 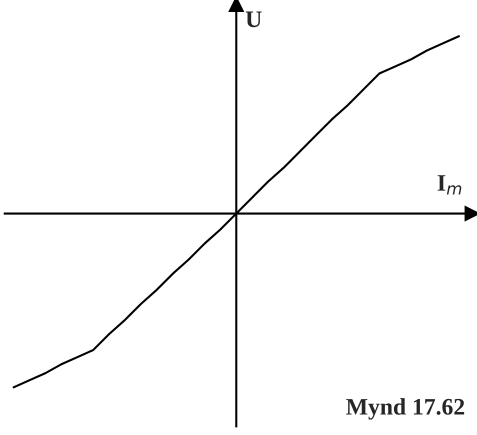 What do you see at coordinates (405, 409) in the screenshot?
I see `text: Mynd 17.62` at bounding box center [405, 409].